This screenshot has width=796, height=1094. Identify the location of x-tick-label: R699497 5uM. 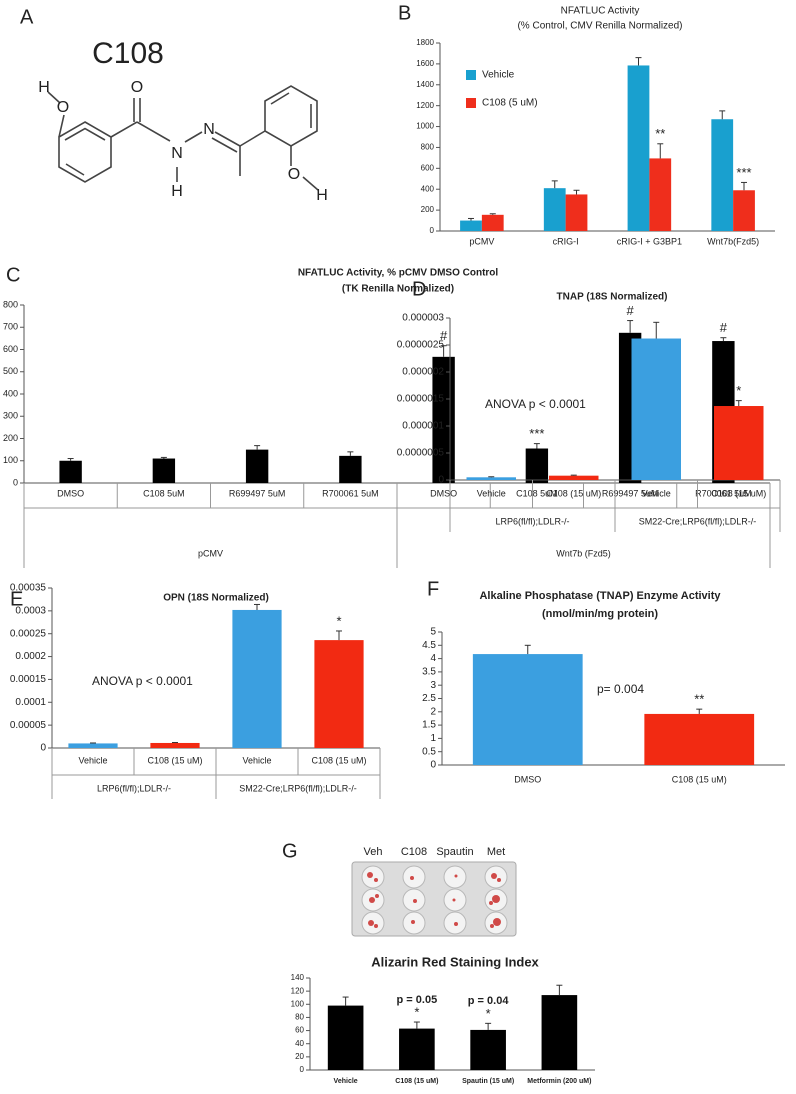
(257, 493).